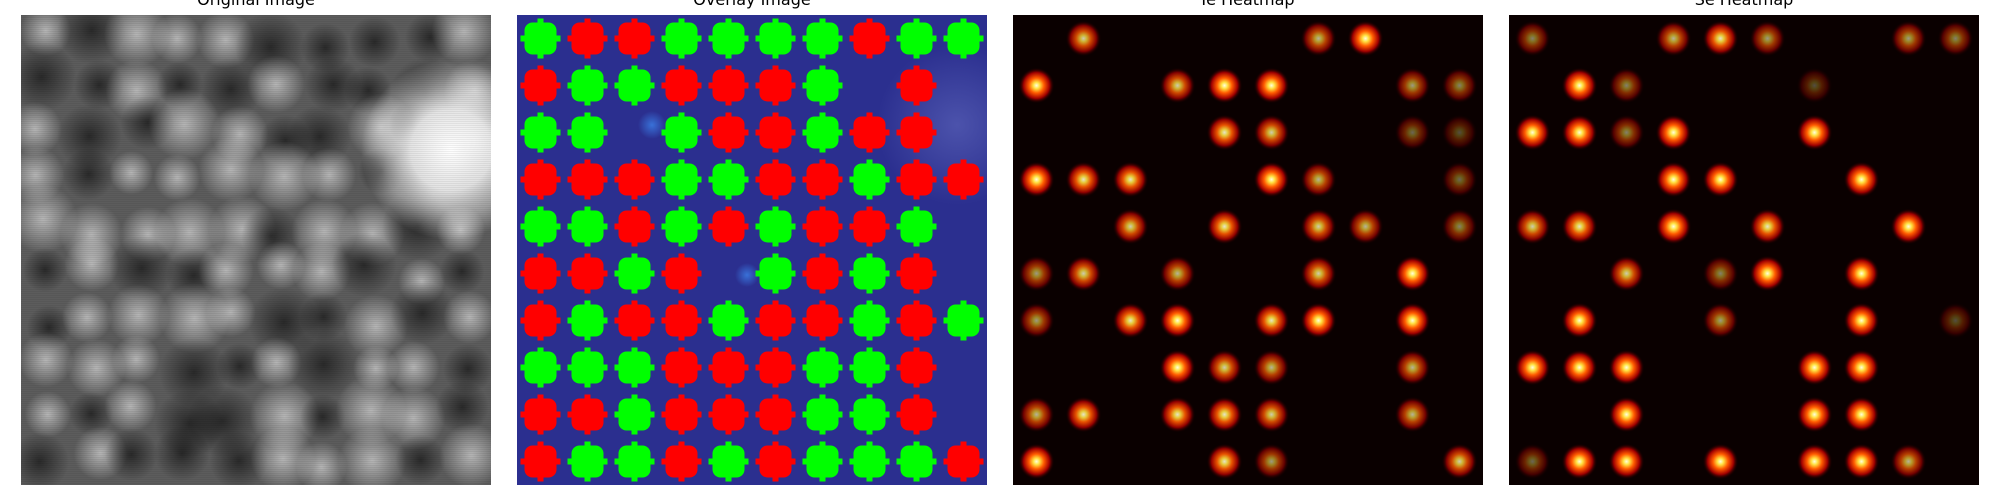 The height and width of the screenshot is (500, 2000). Describe the element at coordinates (256, 7) in the screenshot. I see `original-image-title: Original Image` at that location.